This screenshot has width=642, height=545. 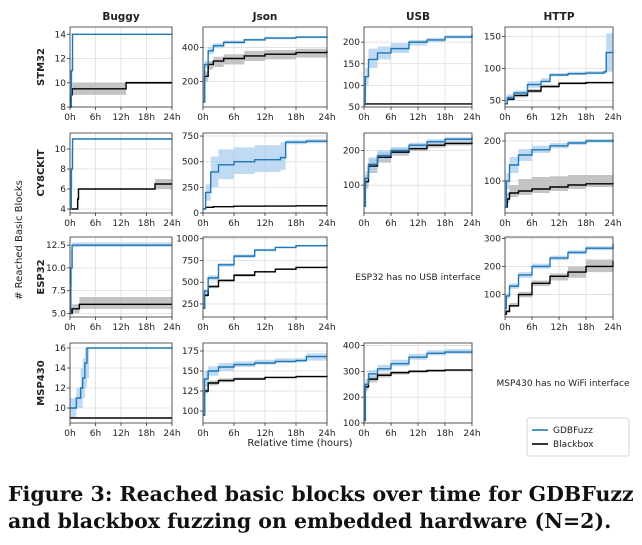 What do you see at coordinates (63, 210) in the screenshot?
I see `y-tick-label: 4` at bounding box center [63, 210].